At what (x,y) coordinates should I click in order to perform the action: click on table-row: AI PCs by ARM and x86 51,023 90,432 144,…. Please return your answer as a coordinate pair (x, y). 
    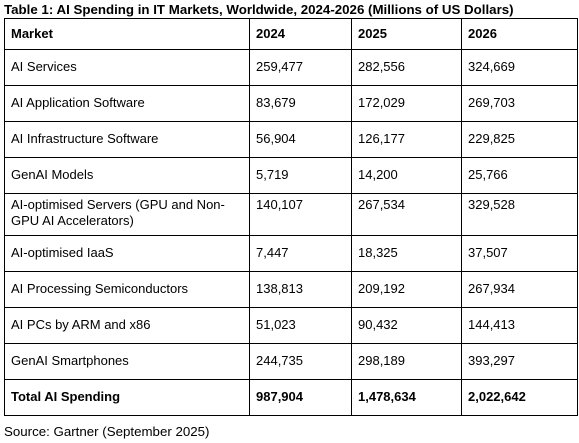
    Looking at the image, I should click on (291, 325).